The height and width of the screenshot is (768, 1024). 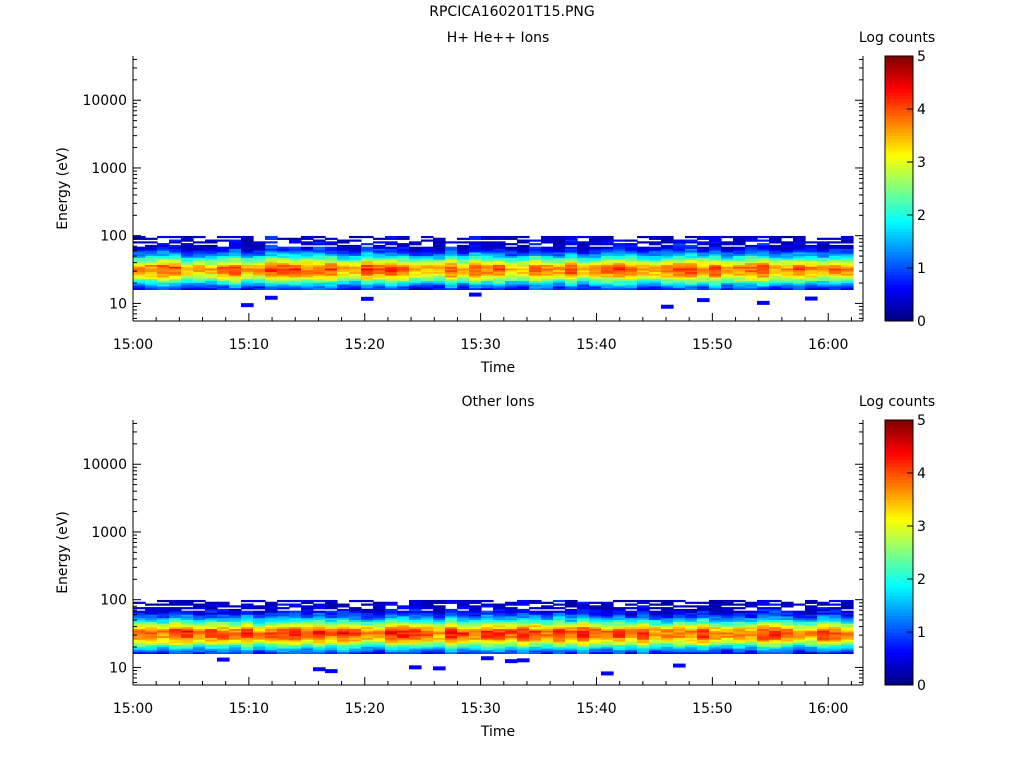 What do you see at coordinates (493, 272) in the screenshot?
I see `spectrogram-cells` at bounding box center [493, 272].